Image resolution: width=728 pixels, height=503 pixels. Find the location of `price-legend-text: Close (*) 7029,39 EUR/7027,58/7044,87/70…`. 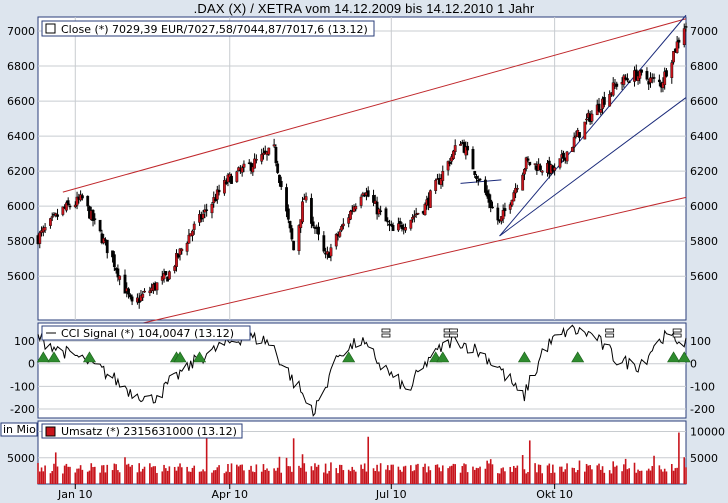

price-legend-text: Close (*) 7029,39 EUR/7027,58/7044,87/70… is located at coordinates (214, 29).